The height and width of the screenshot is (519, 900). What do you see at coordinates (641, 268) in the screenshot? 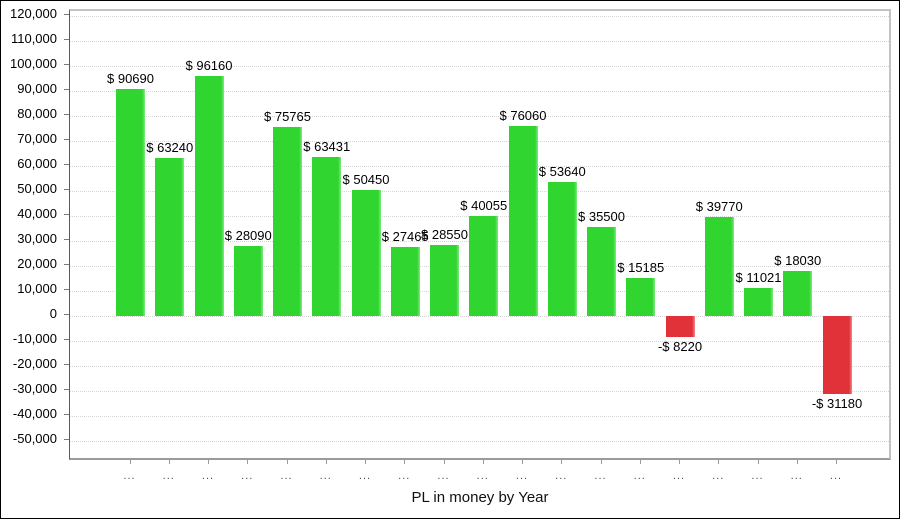
I see `bar-value-label: $ 15185` at bounding box center [641, 268].